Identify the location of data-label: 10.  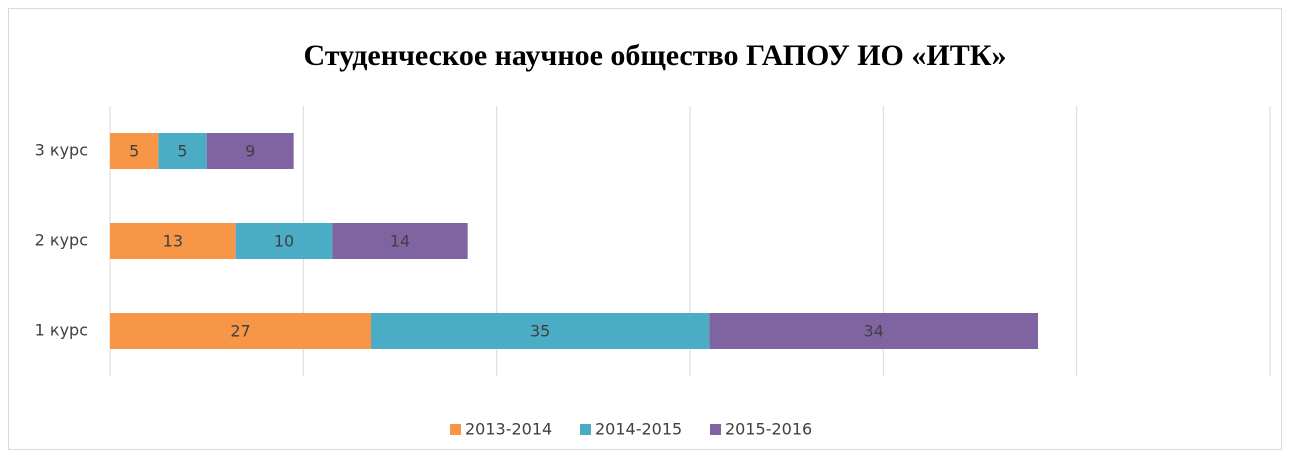
(284, 241).